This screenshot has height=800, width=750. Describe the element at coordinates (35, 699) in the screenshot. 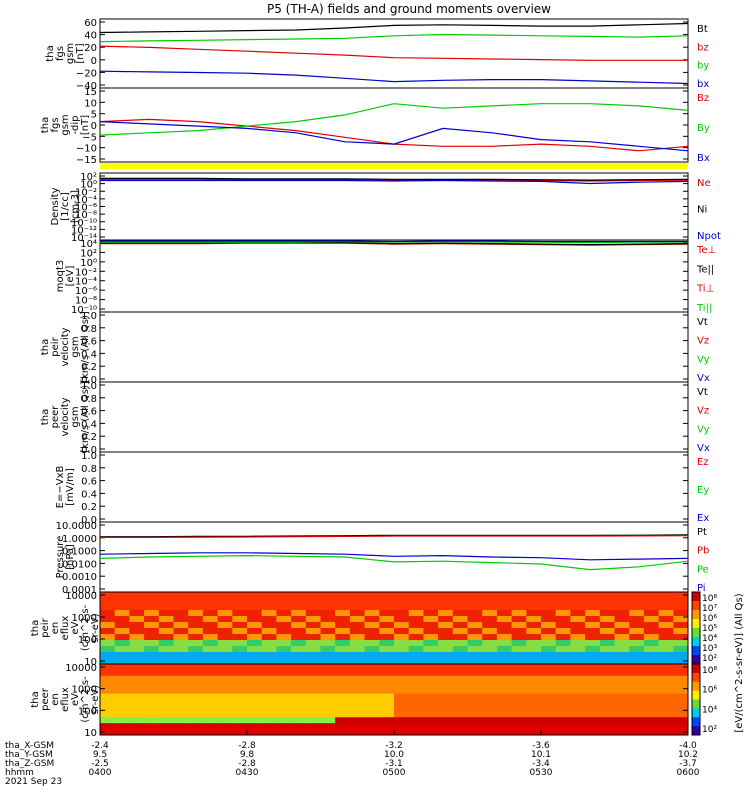

I see `y-axis-label-line: tha` at that location.